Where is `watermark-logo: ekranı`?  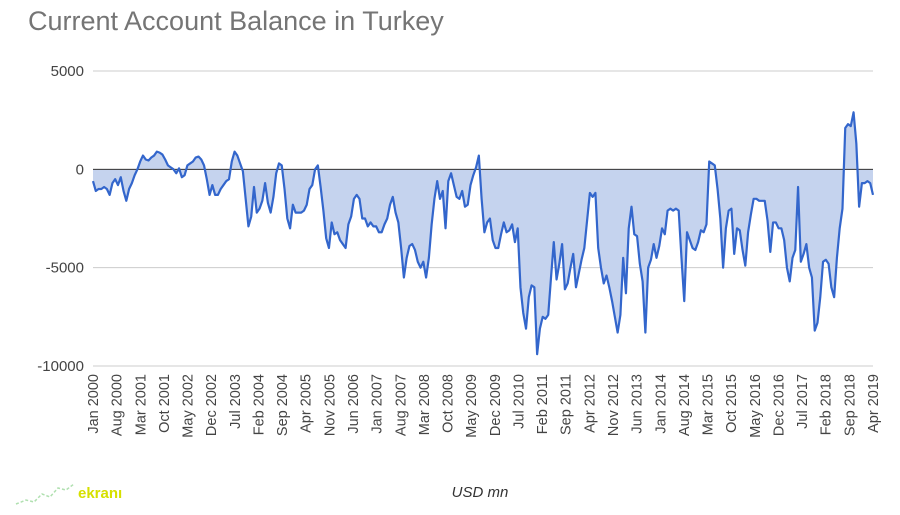
watermark-logo: ekranı is located at coordinates (79, 495).